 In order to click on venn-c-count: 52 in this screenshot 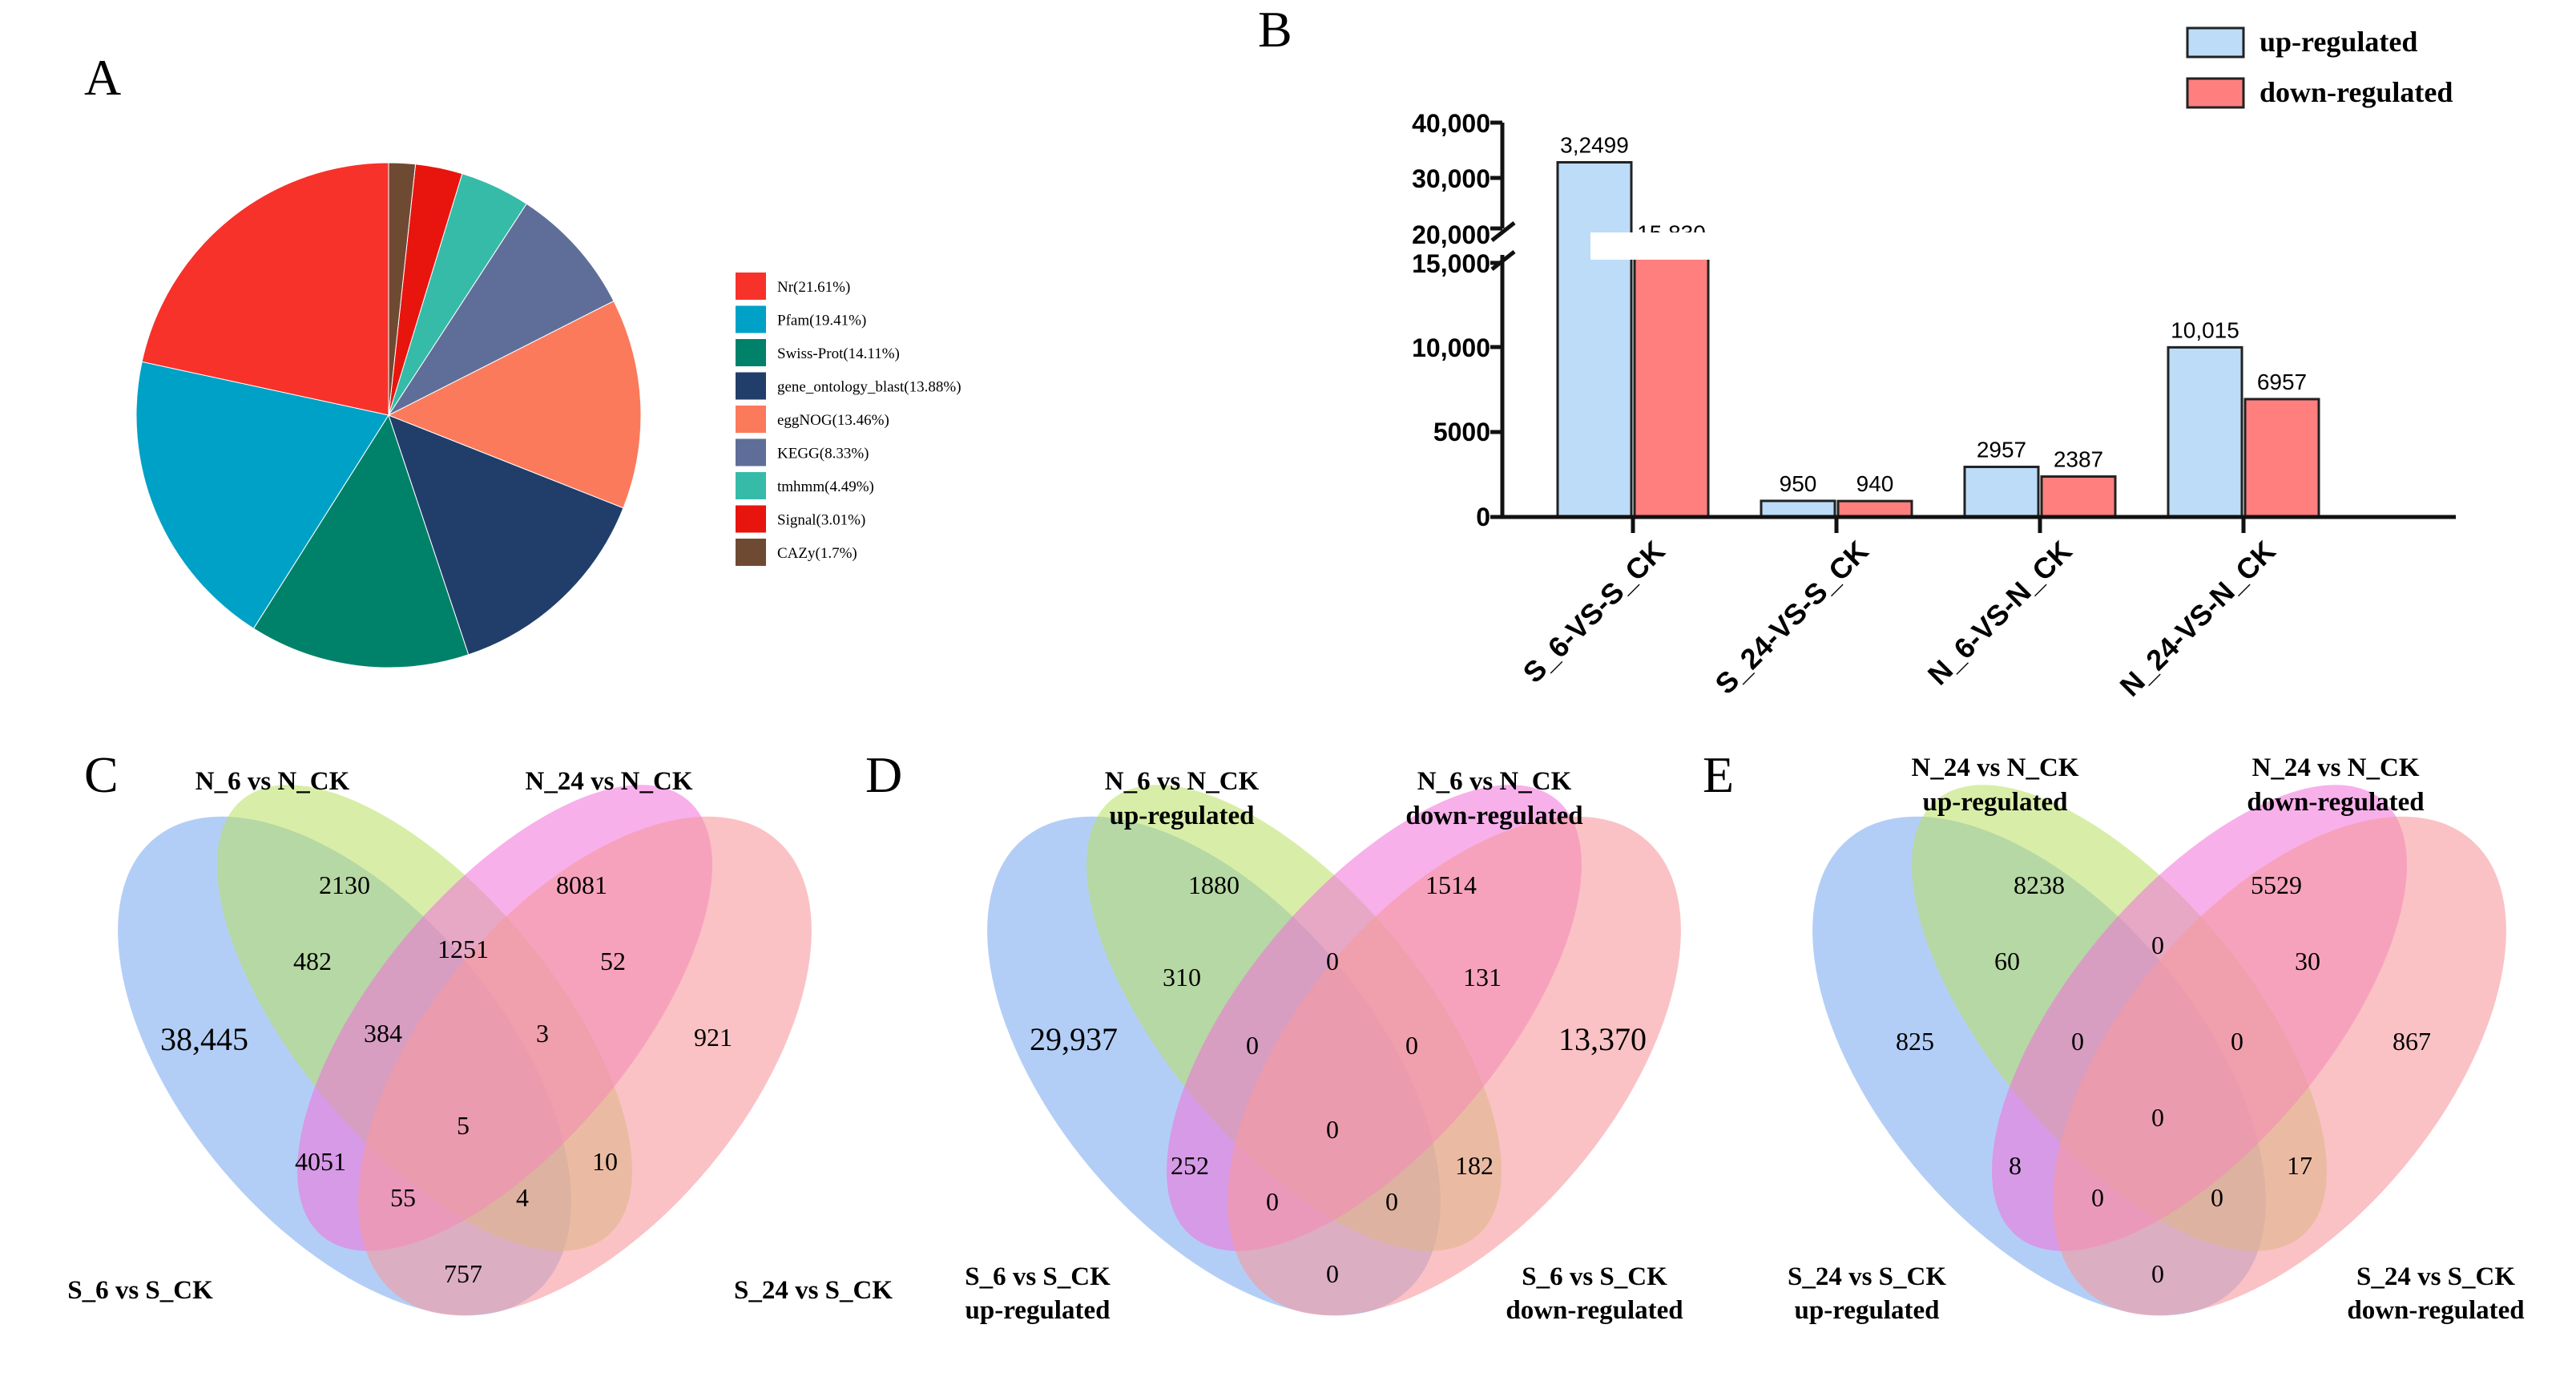, I will do `click(613, 961)`.